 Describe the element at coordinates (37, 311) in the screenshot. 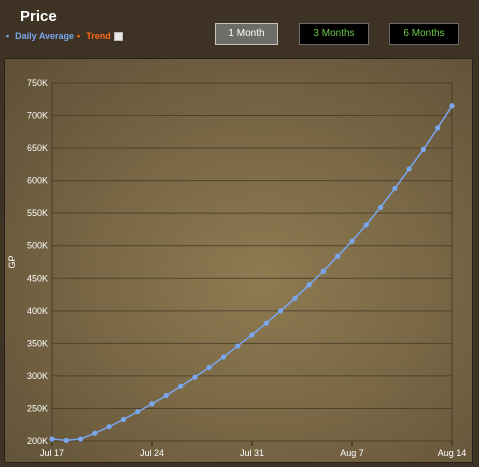

I see `y-tick-label: 400K` at that location.